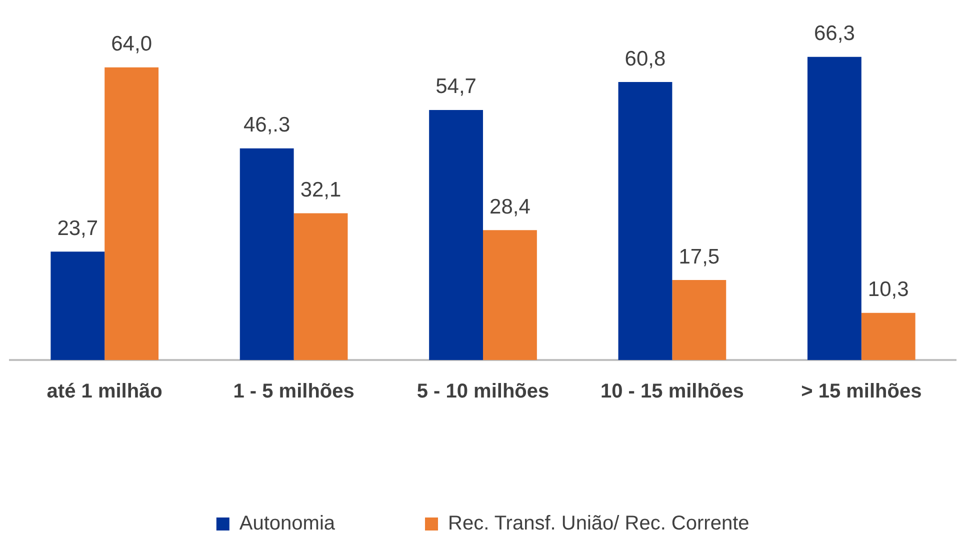 This screenshot has height=544, width=966. I want to click on data-label: 28,4, so click(510, 206).